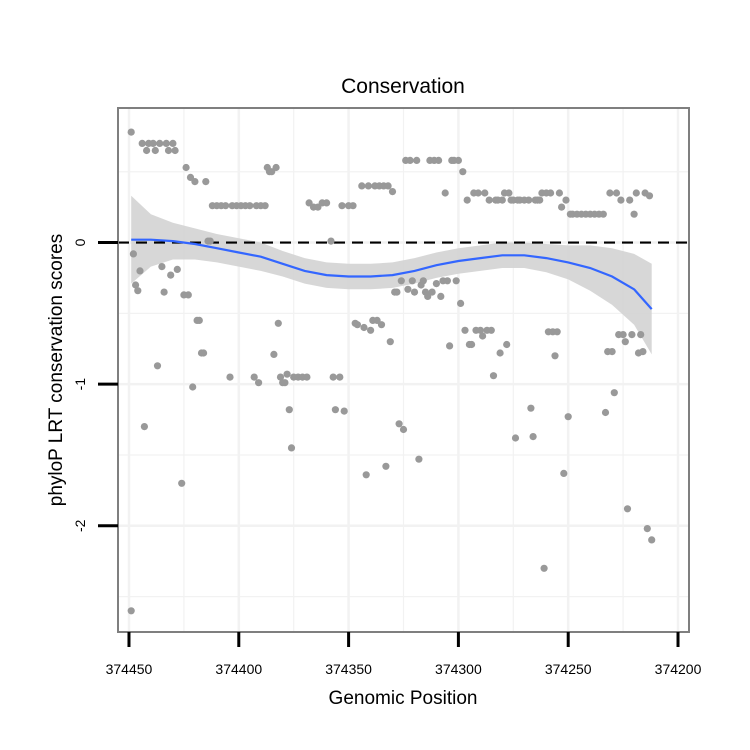  What do you see at coordinates (95, 385) in the screenshot?
I see `y-axis: 0 -1 -2` at bounding box center [95, 385].